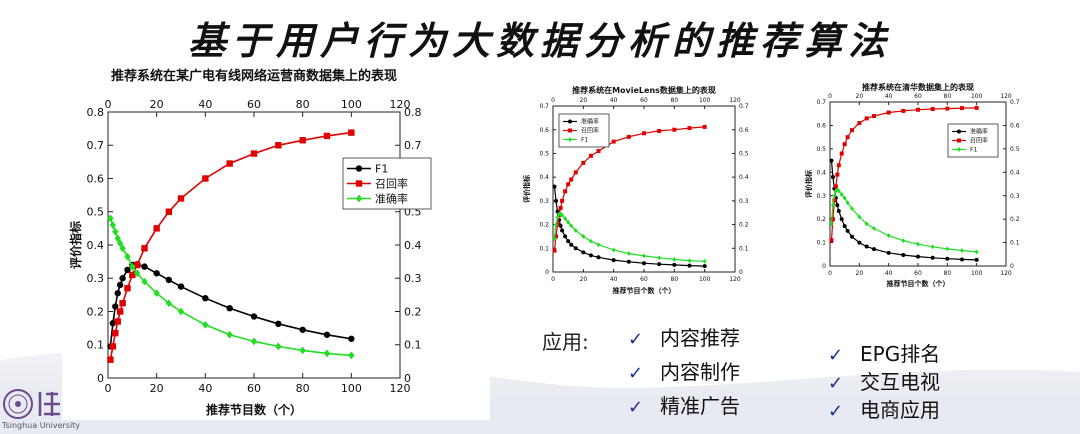 The height and width of the screenshot is (434, 1080). Describe the element at coordinates (700, 338) in the screenshot. I see `application-label: 内容推荐` at that location.